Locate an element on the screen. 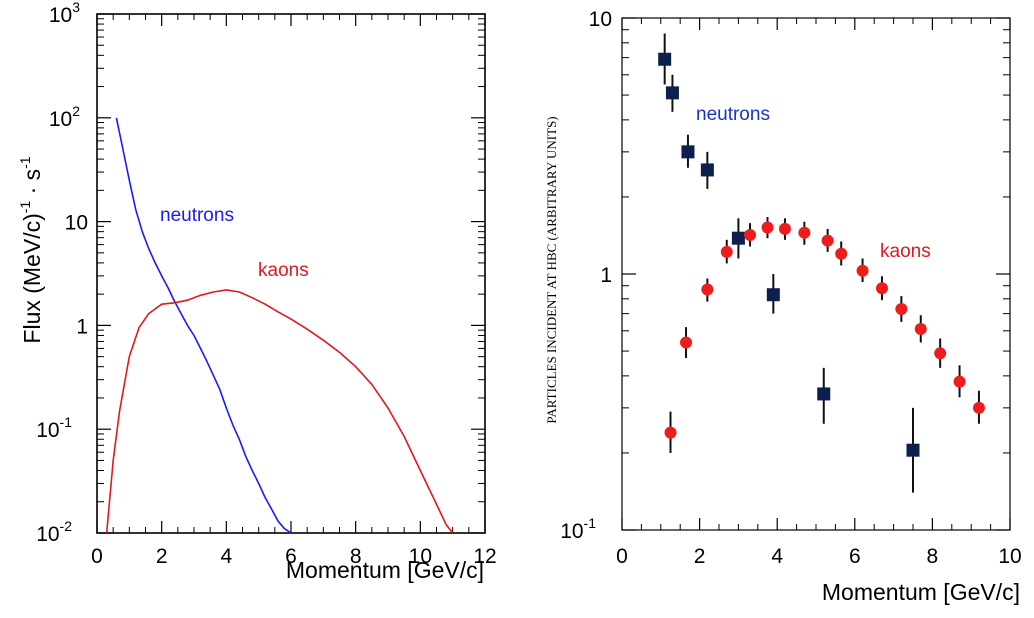  left-x-tick-label: 8 is located at coordinates (356, 556).